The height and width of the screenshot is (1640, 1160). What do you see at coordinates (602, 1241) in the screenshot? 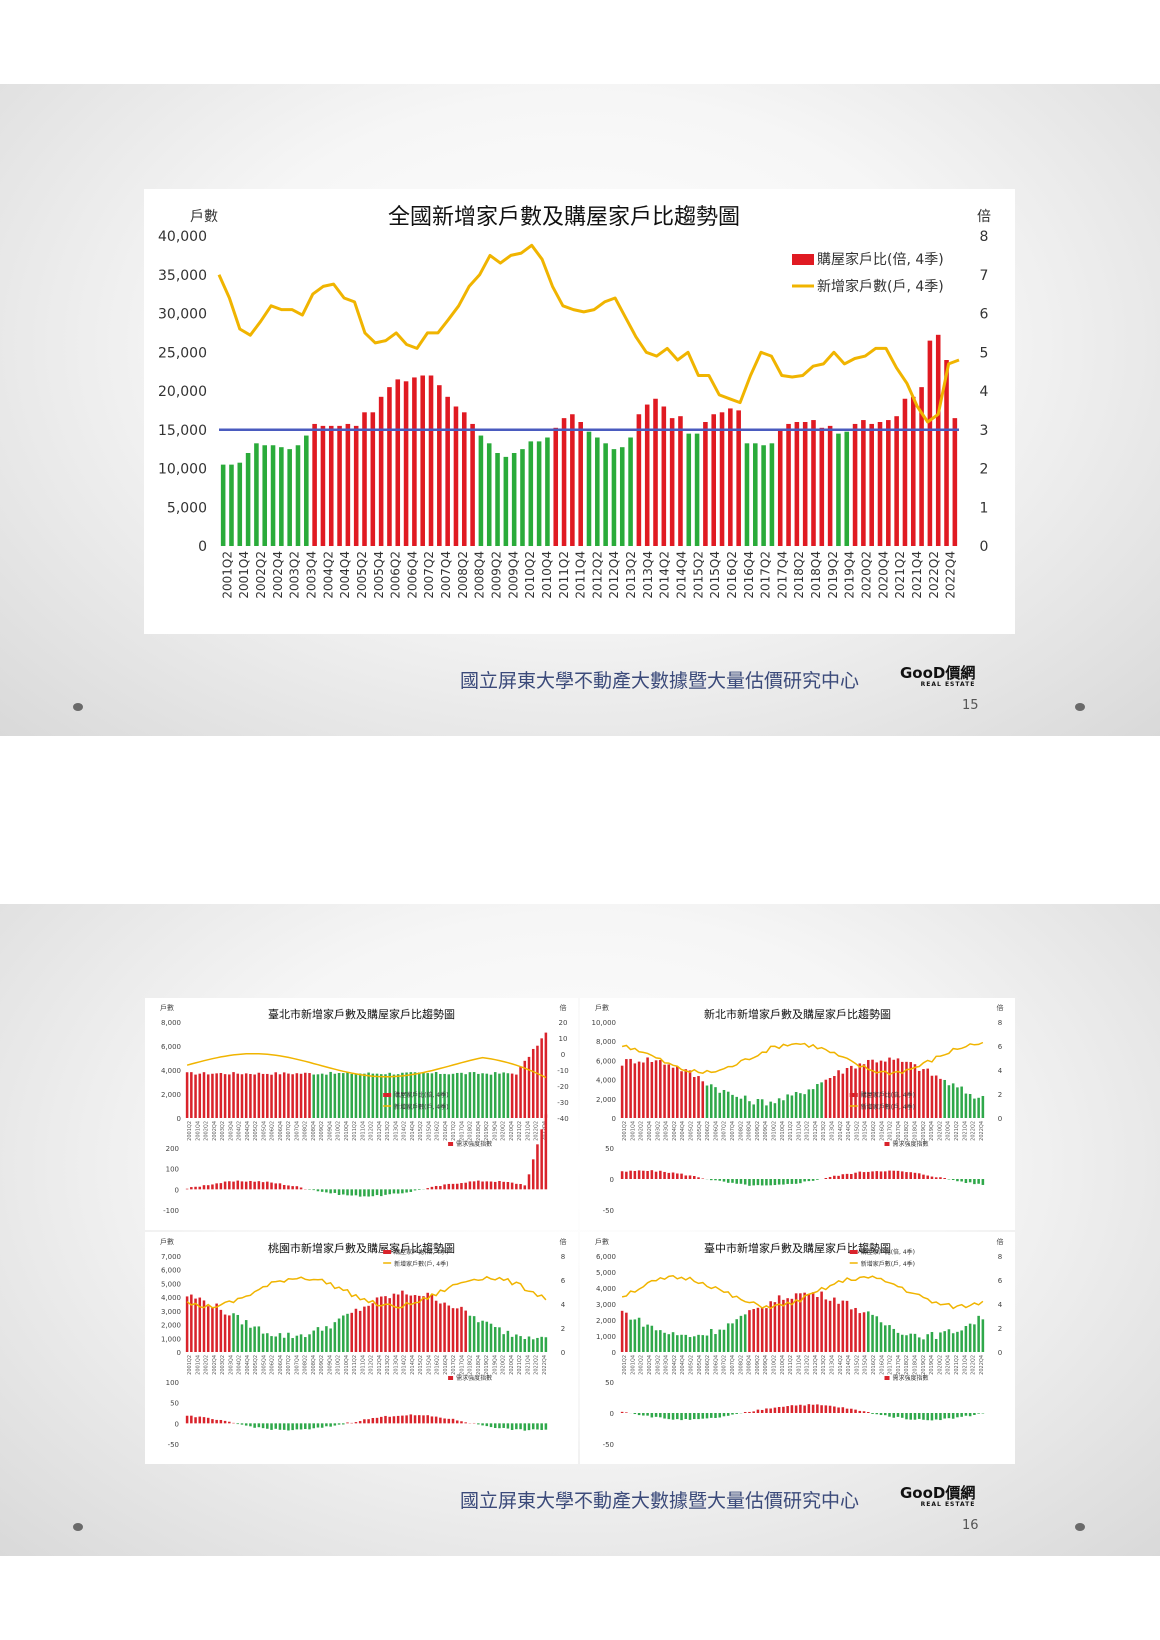
I see `city-left-unit: 戶數` at bounding box center [602, 1241].